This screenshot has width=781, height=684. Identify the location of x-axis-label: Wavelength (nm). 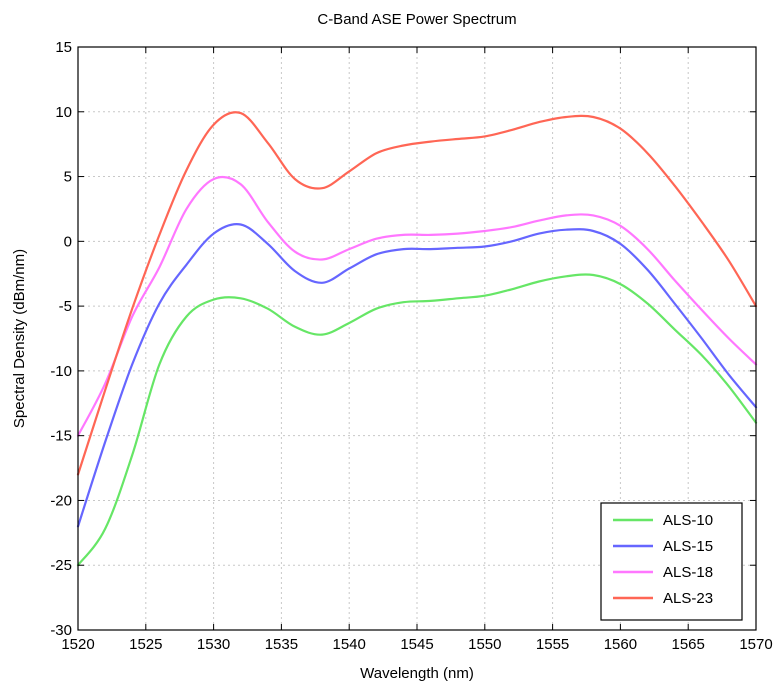
(417, 673).